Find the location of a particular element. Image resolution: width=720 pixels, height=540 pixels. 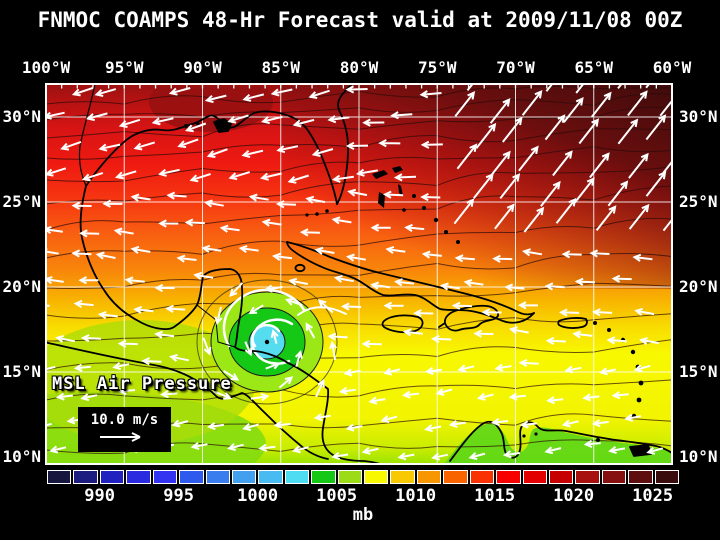

pacific-coast is located at coordinates (187, 400).